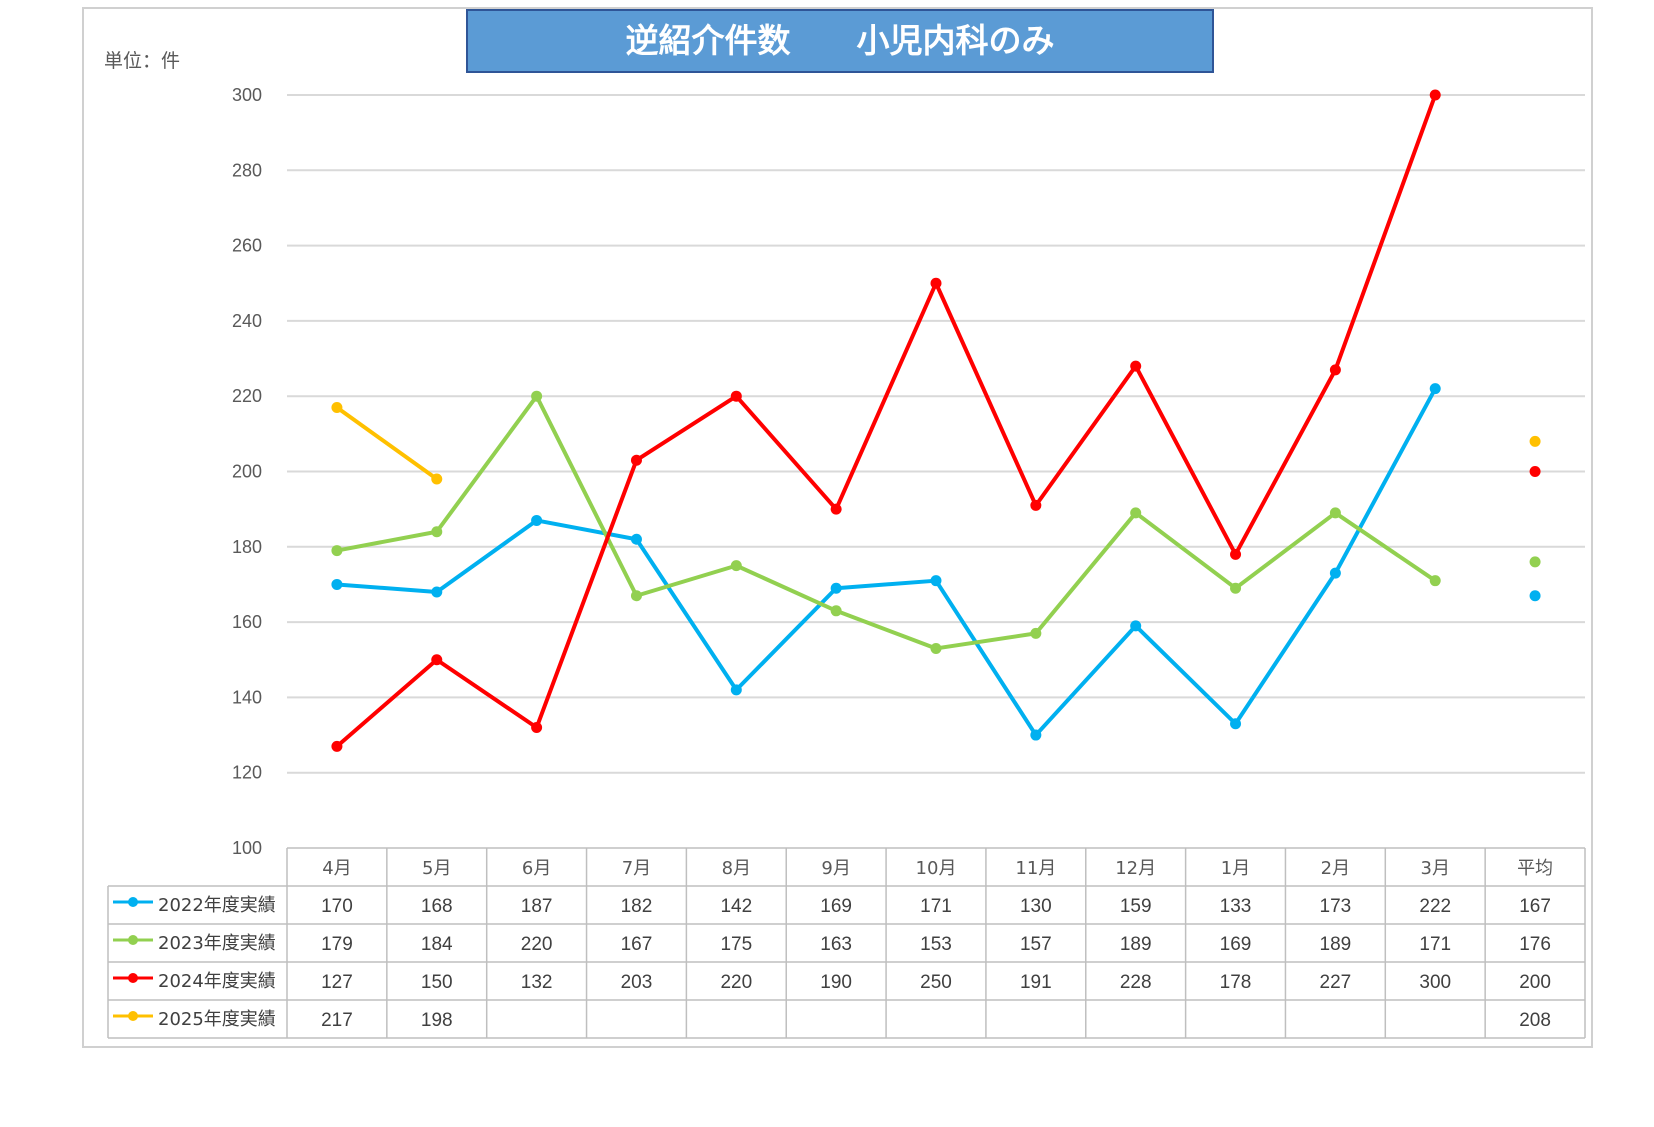 The width and height of the screenshot is (1654, 1127). I want to click on data-label: 127, so click(337, 982).